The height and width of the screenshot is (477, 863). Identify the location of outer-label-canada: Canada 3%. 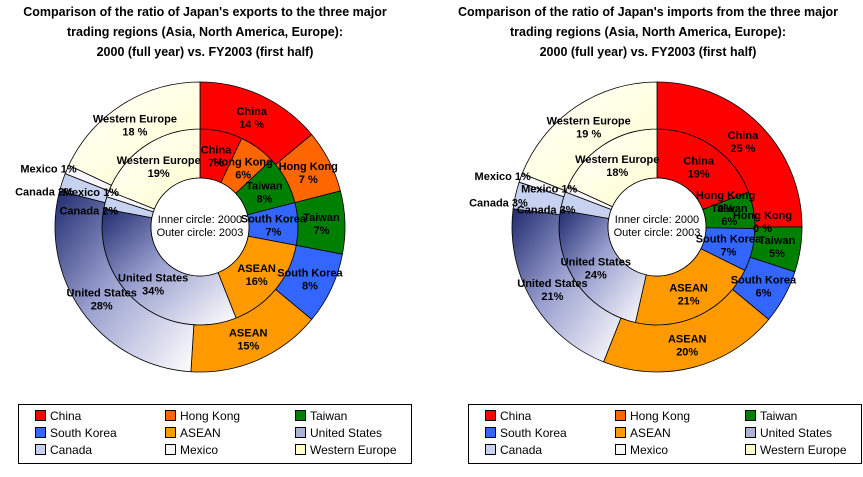
(498, 203).